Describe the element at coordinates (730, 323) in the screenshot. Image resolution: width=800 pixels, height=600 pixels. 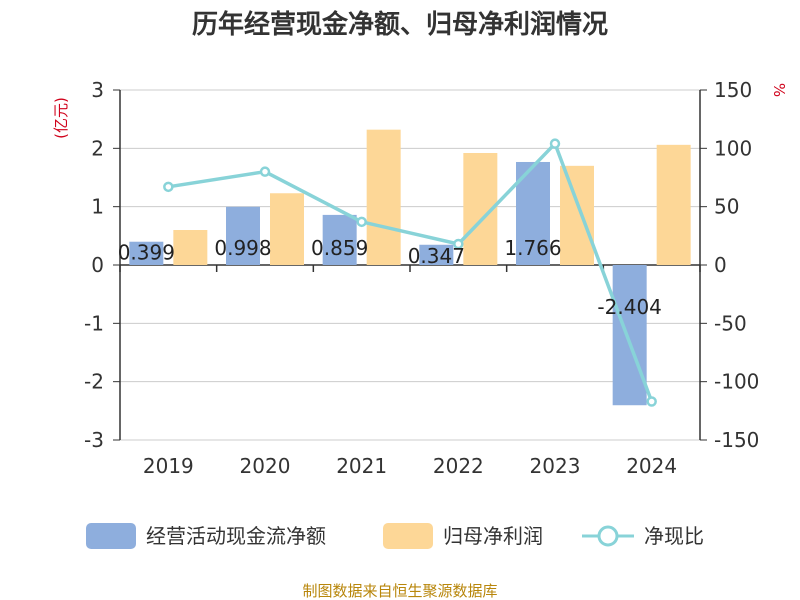
I see `right-tick-label: -50` at that location.